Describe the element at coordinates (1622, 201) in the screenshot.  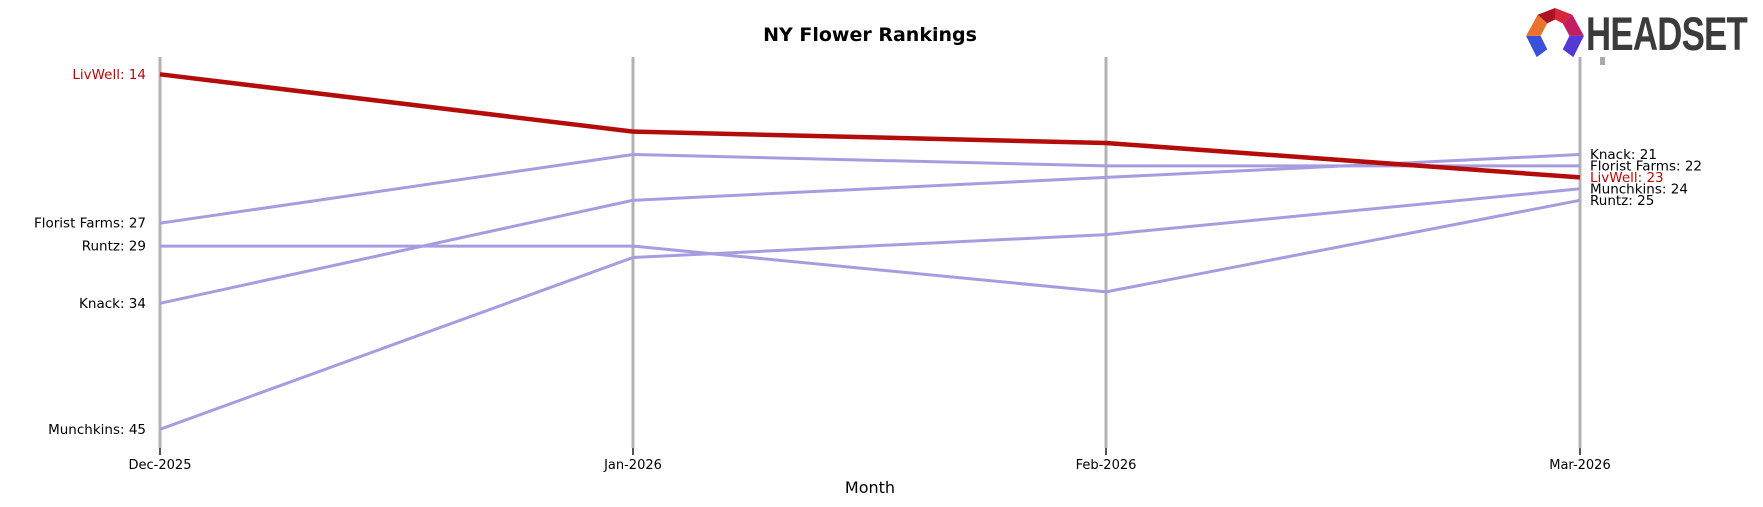
I see `end-label-runtz: Runtz: 25` at that location.